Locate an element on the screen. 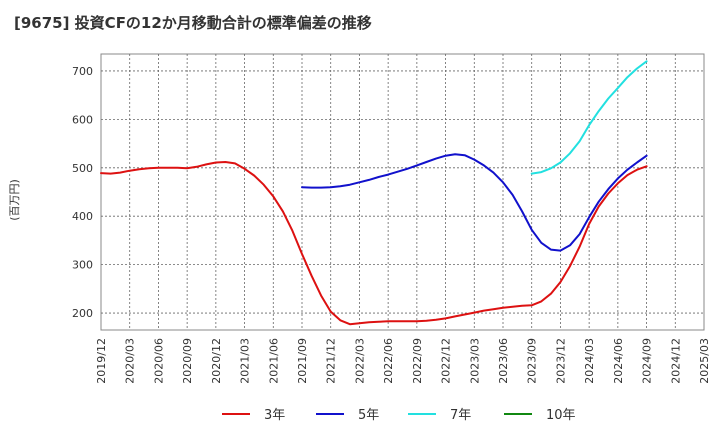 This screenshot has width=720, height=440. legend-label-4: 10年 is located at coordinates (561, 415).